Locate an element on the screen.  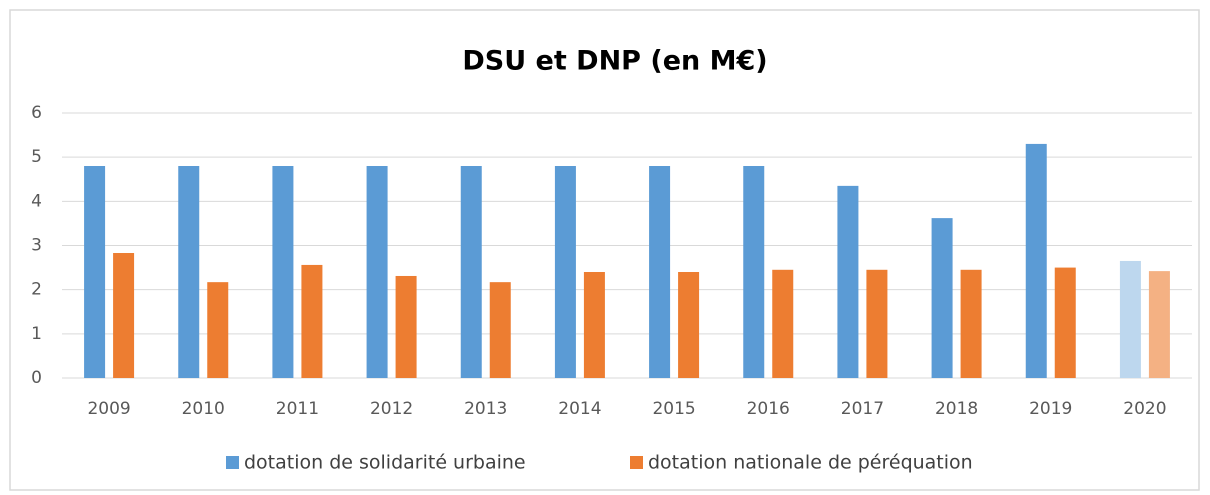
x-tick-label: 2017 is located at coordinates (862, 409).